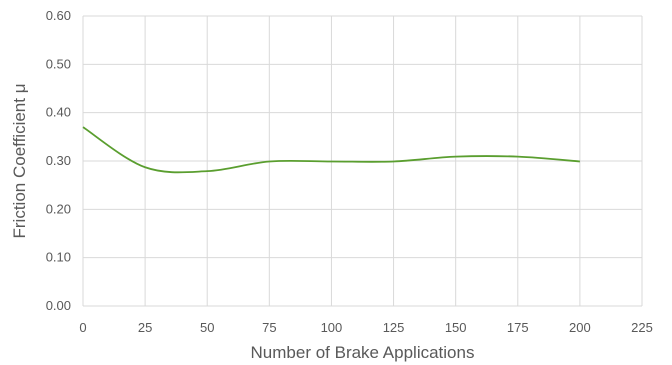 Image resolution: width=672 pixels, height=365 pixels. I want to click on x-tick-label: 125, so click(394, 327).